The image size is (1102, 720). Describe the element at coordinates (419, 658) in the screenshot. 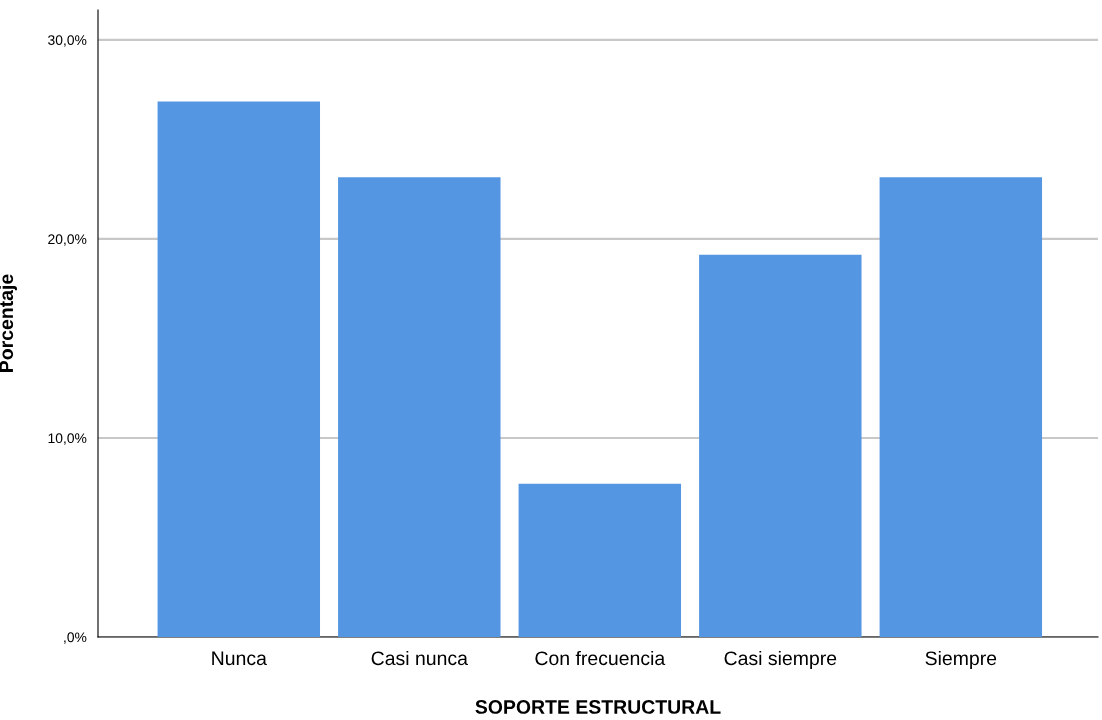

I see `x-tick-label: Casi nunca` at that location.